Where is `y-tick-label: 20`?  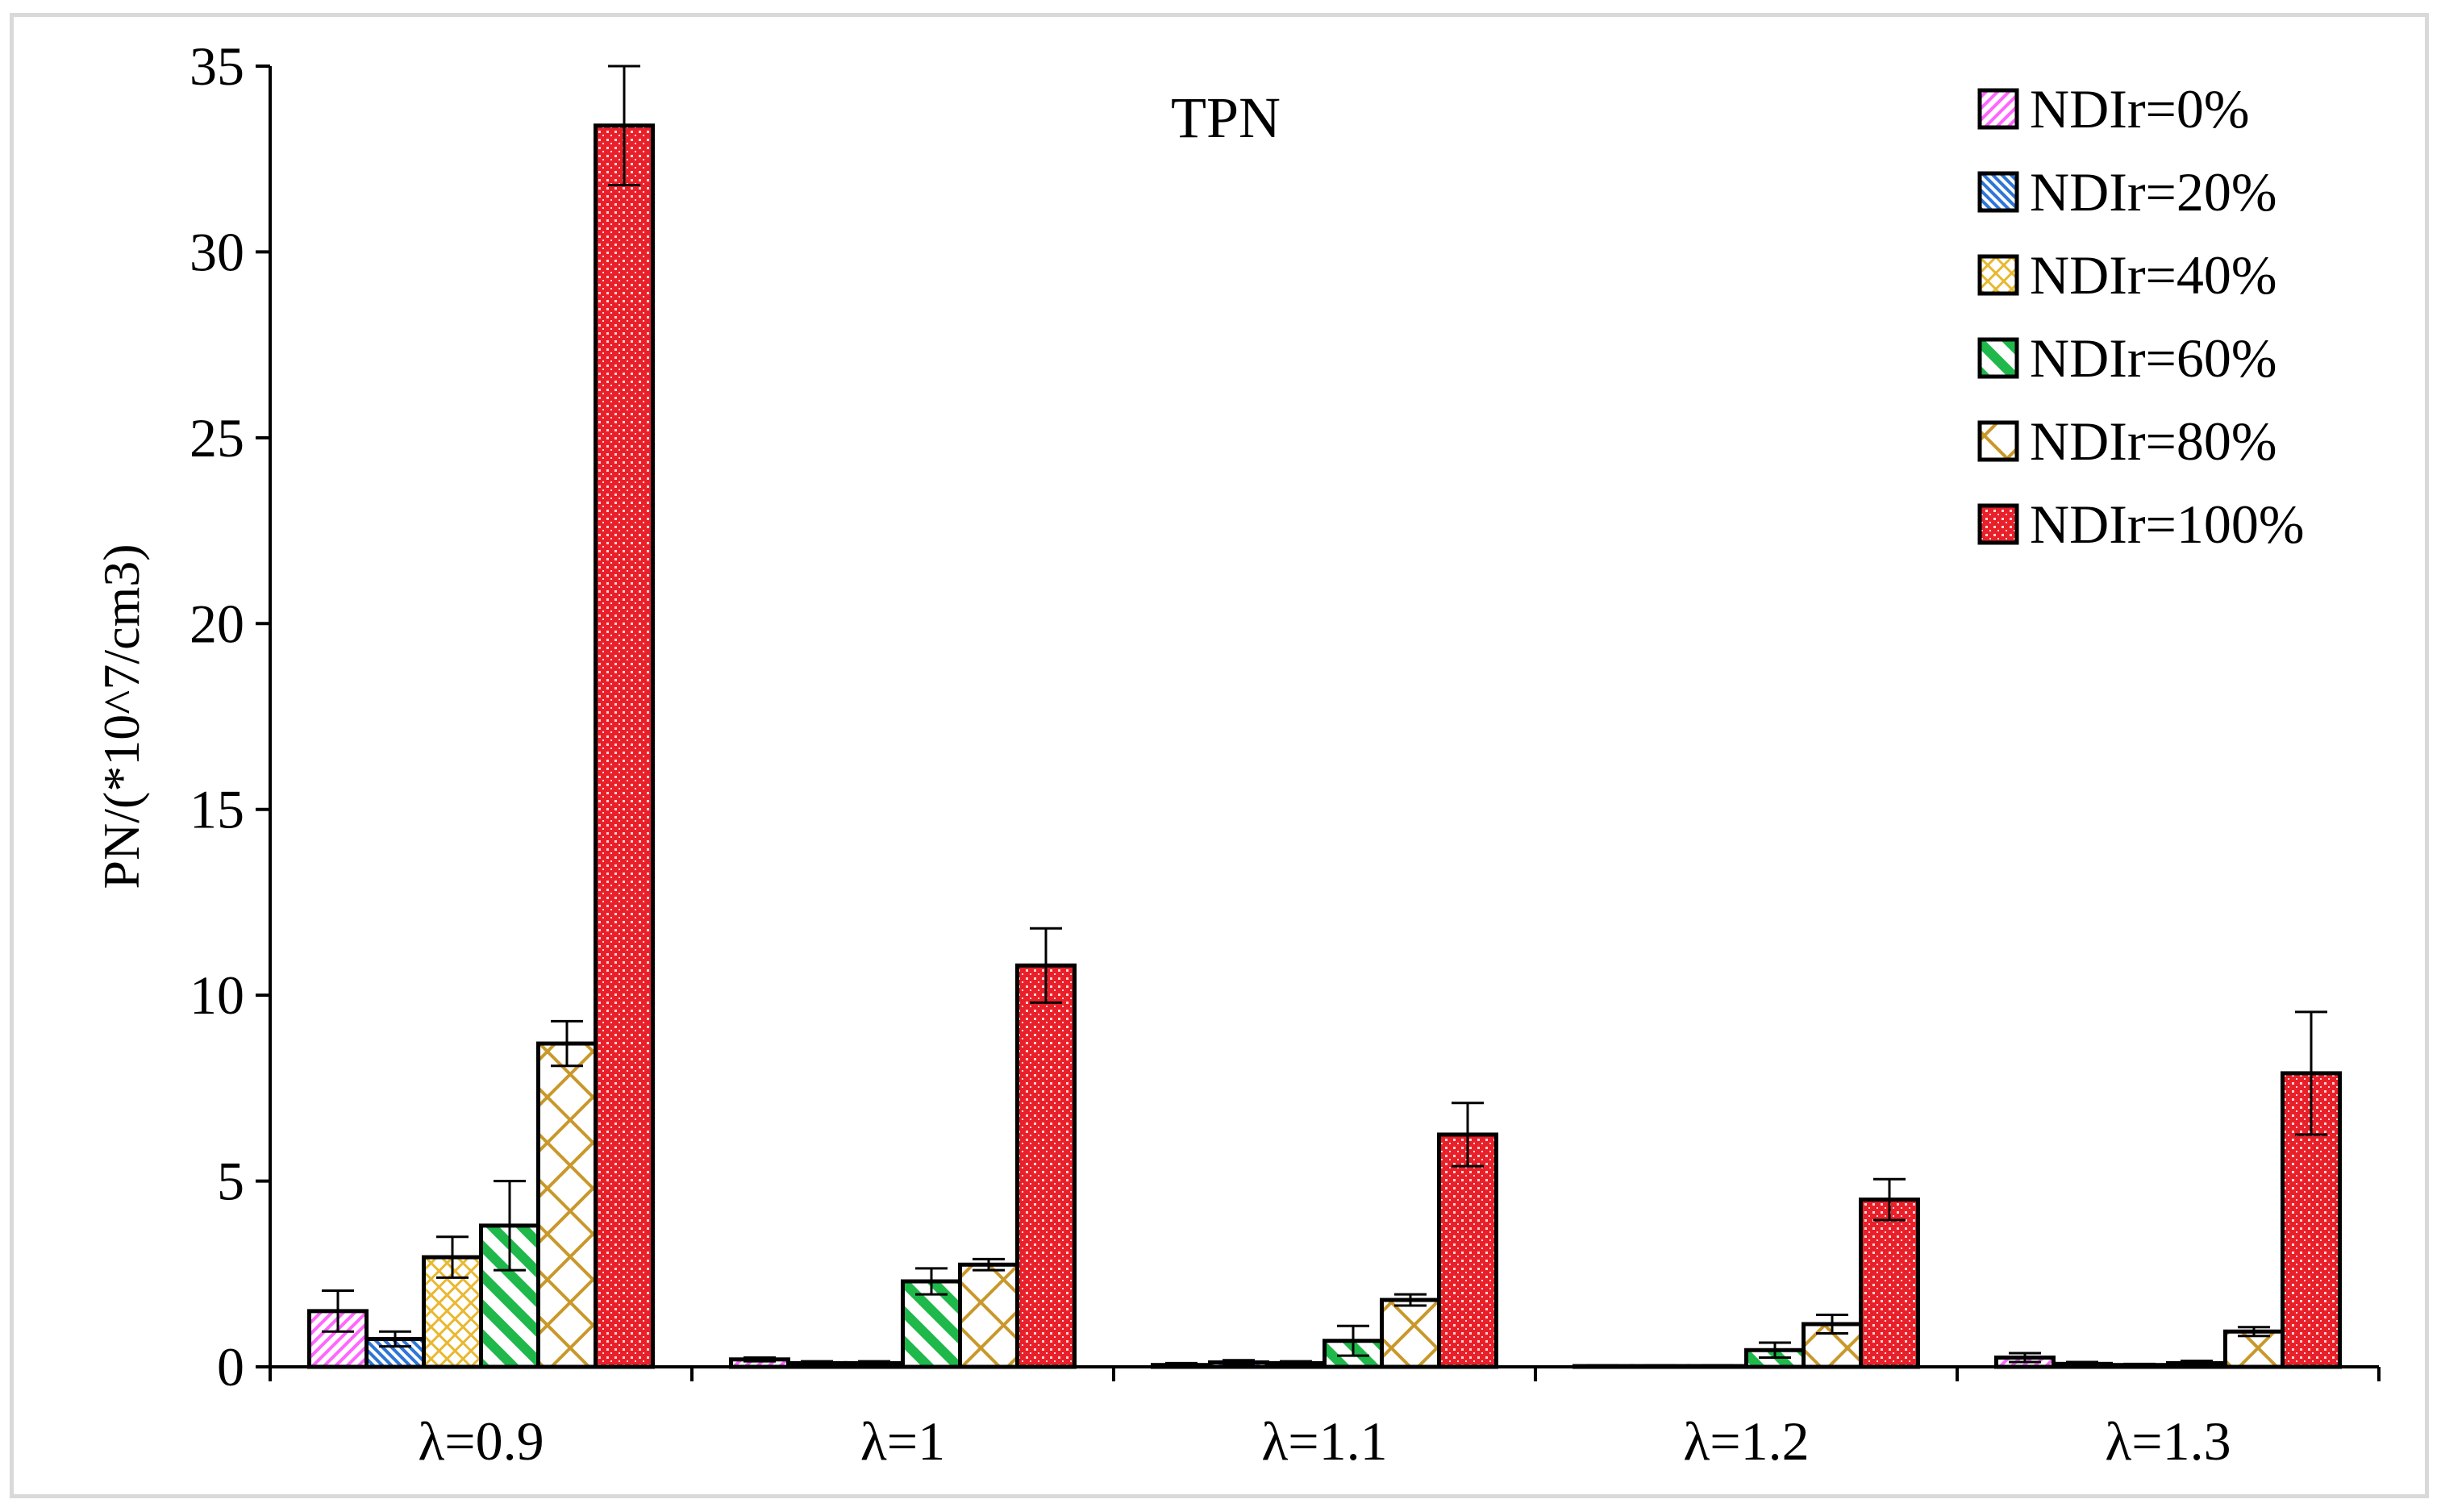 y-tick-label: 20 is located at coordinates (217, 623).